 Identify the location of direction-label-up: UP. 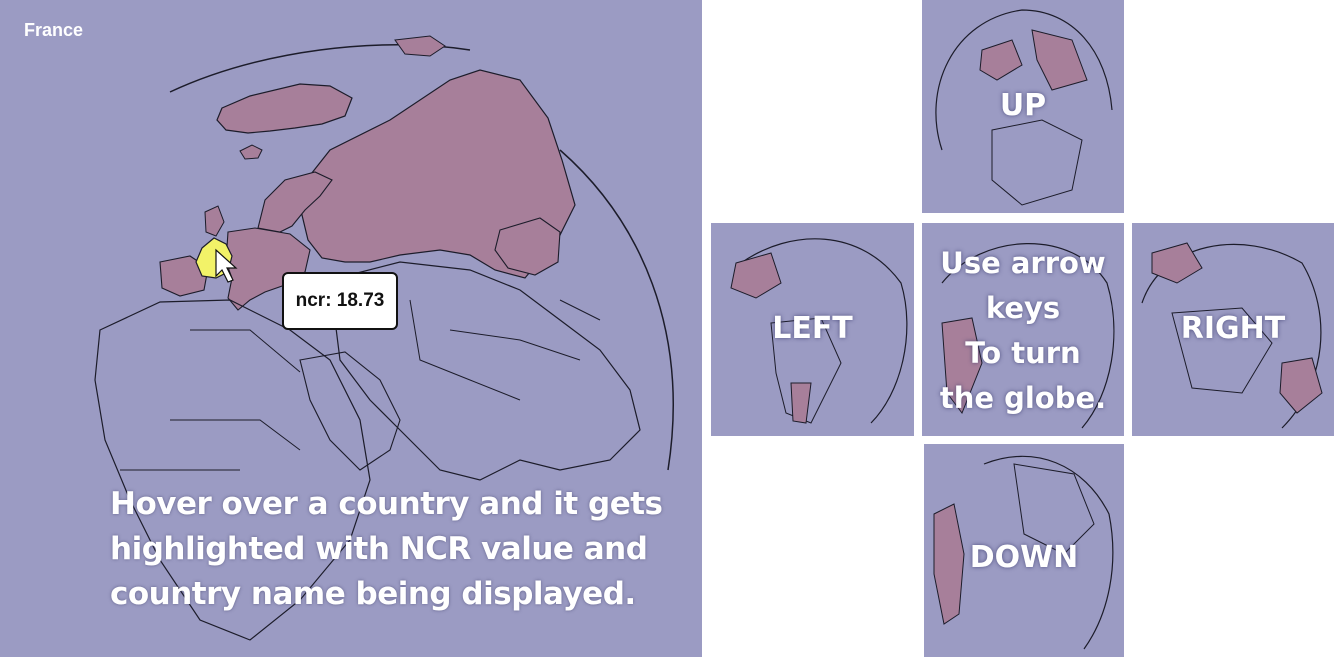
(1023, 105).